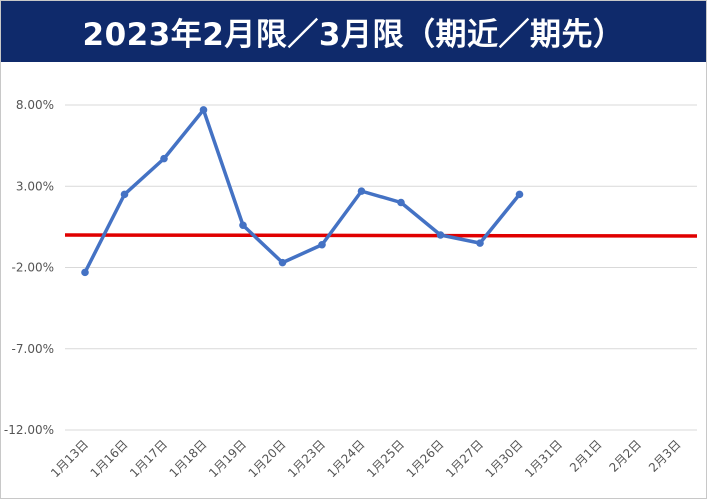 This screenshot has width=707, height=499. What do you see at coordinates (33, 349) in the screenshot?
I see `y-tick-label: -7.00%` at bounding box center [33, 349].